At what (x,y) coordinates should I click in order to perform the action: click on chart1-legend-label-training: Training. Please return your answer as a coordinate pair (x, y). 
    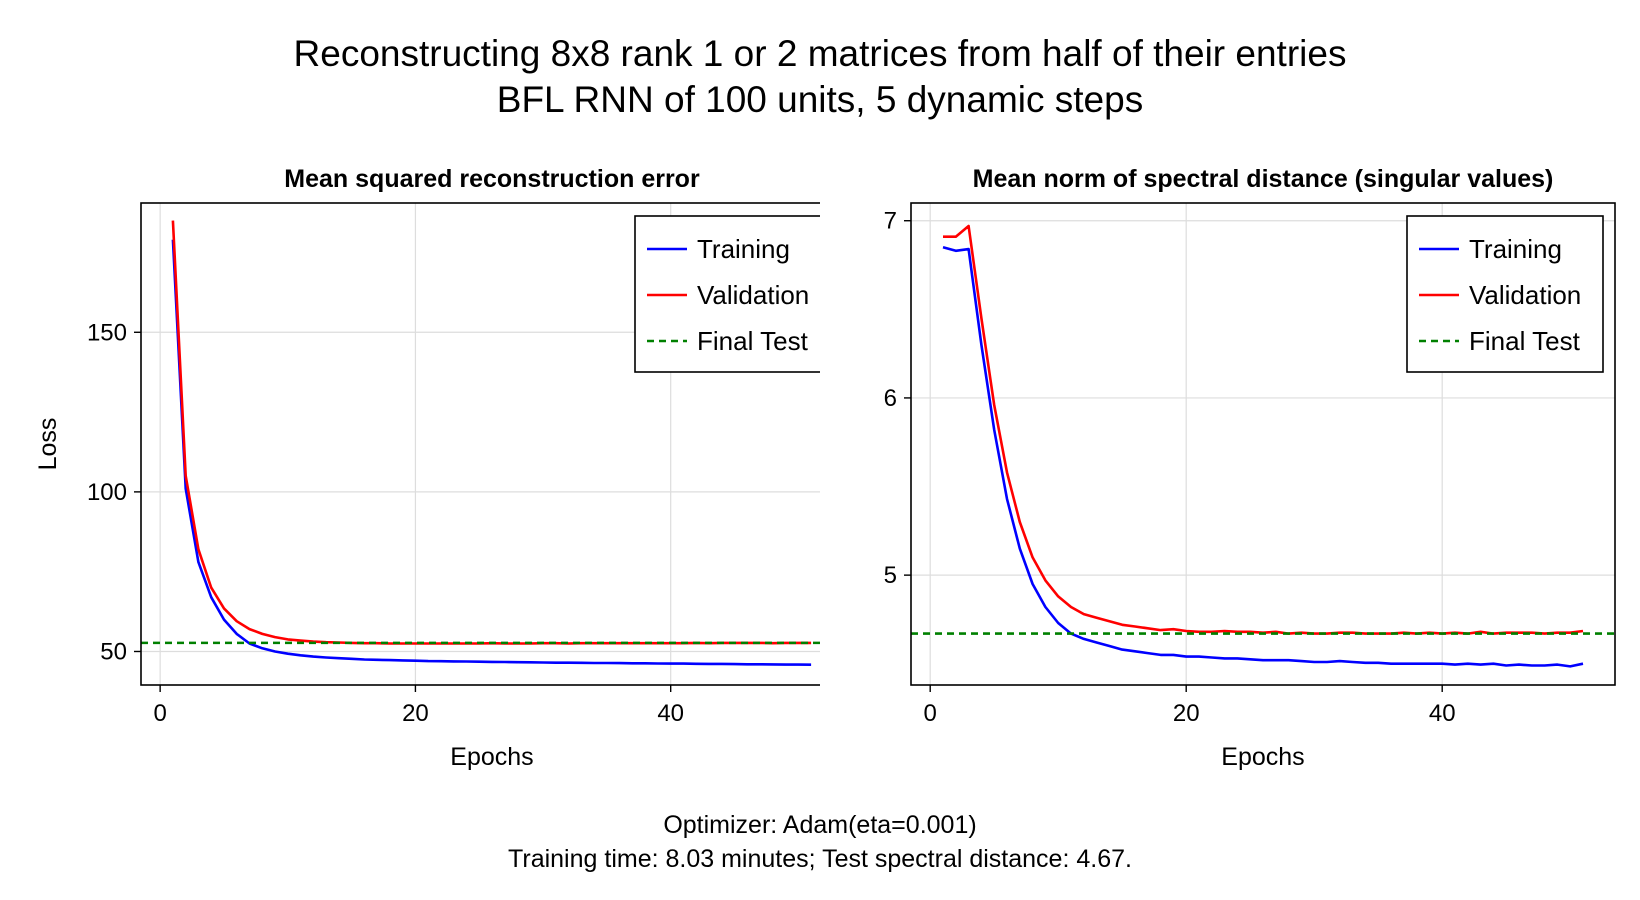
    Looking at the image, I should click on (743, 249).